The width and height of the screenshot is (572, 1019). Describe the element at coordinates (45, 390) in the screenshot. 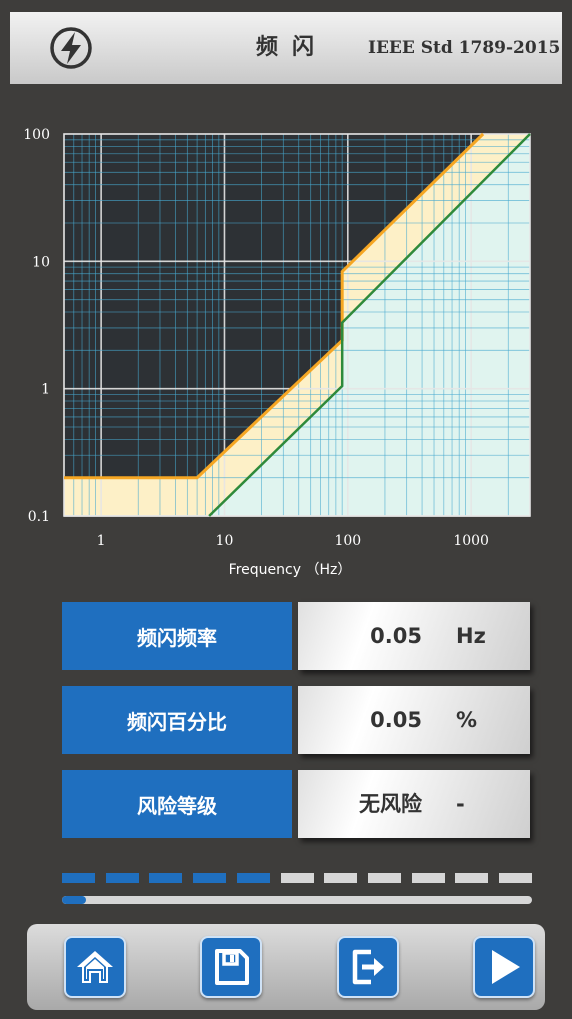

I see `y-tick-label: 1` at that location.